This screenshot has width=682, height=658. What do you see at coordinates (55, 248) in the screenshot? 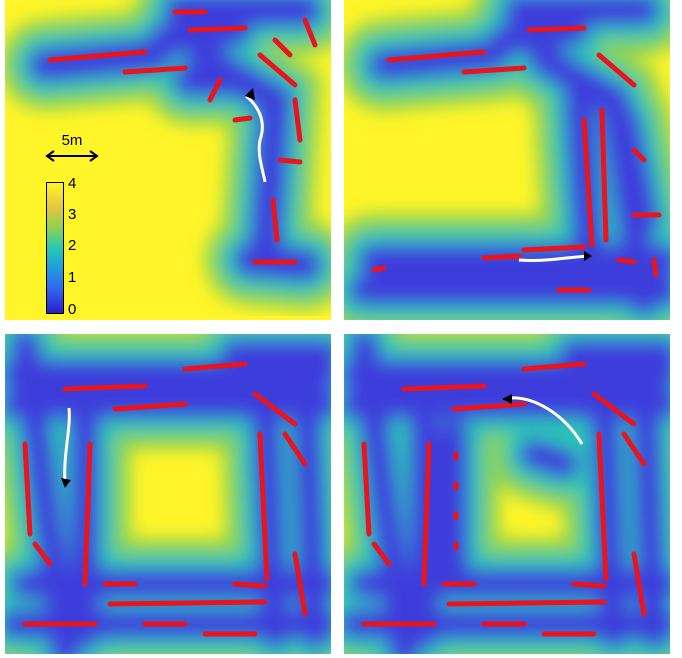
I see `colorbar` at bounding box center [55, 248].